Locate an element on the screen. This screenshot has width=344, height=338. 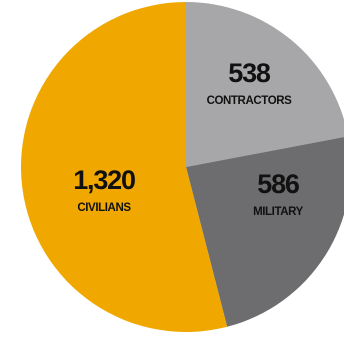
slice-value-civilians: 1,320 is located at coordinates (104, 180).